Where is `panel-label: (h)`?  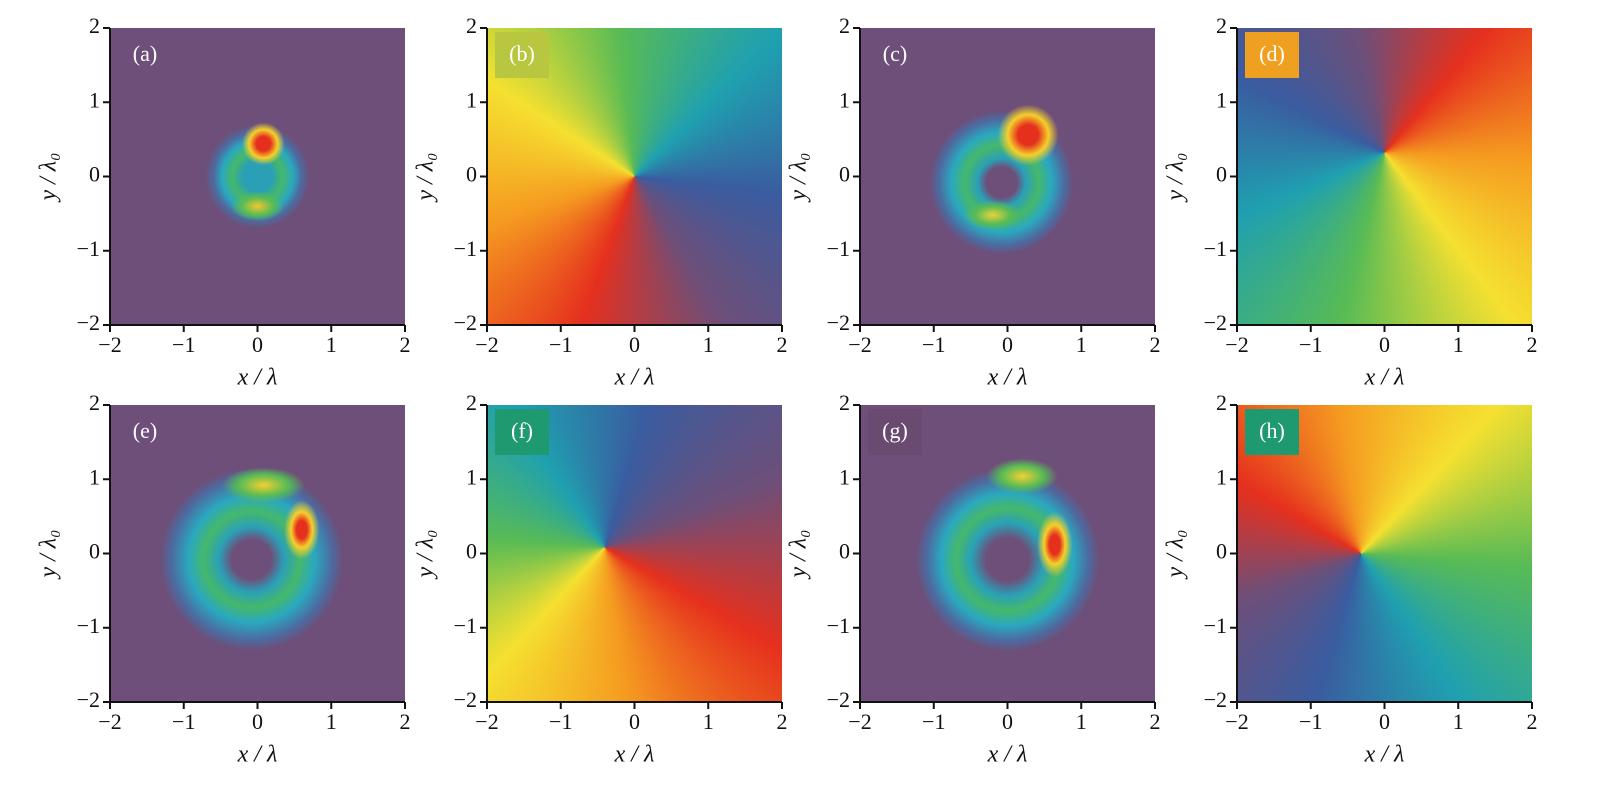 panel-label: (h) is located at coordinates (1272, 430).